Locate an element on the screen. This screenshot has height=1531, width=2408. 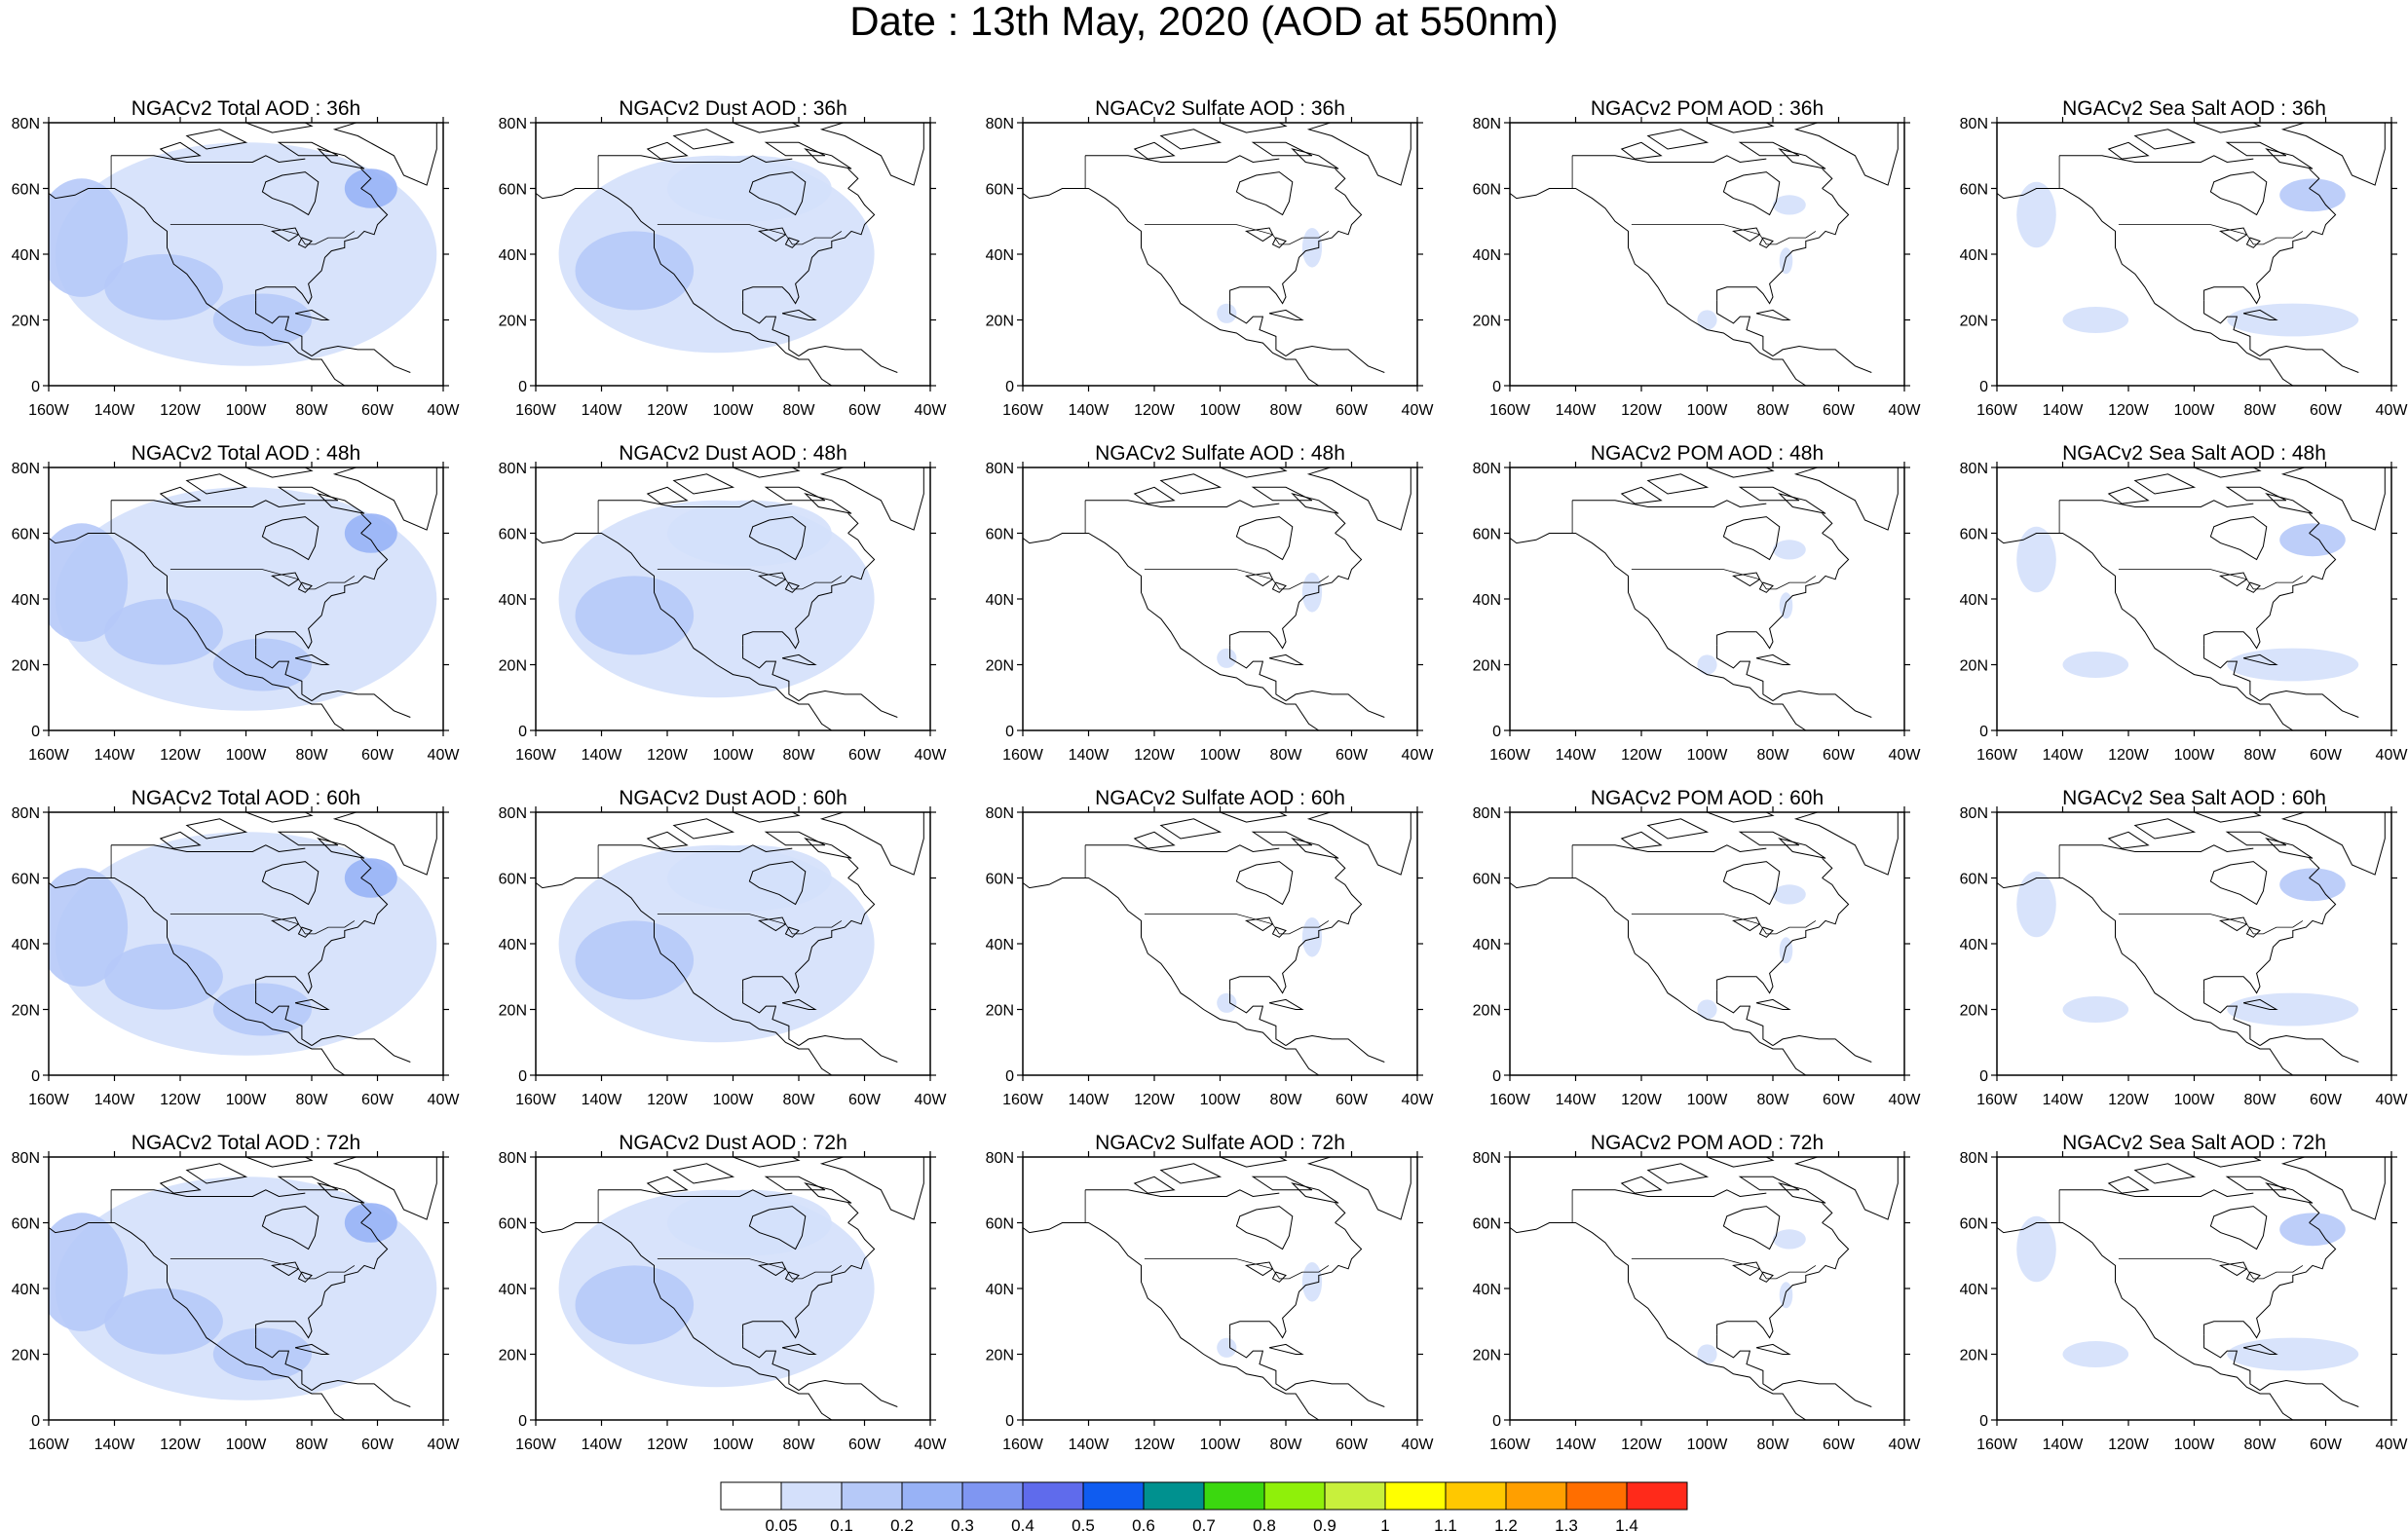
colorbar-label: 1 is located at coordinates (1384, 1523).